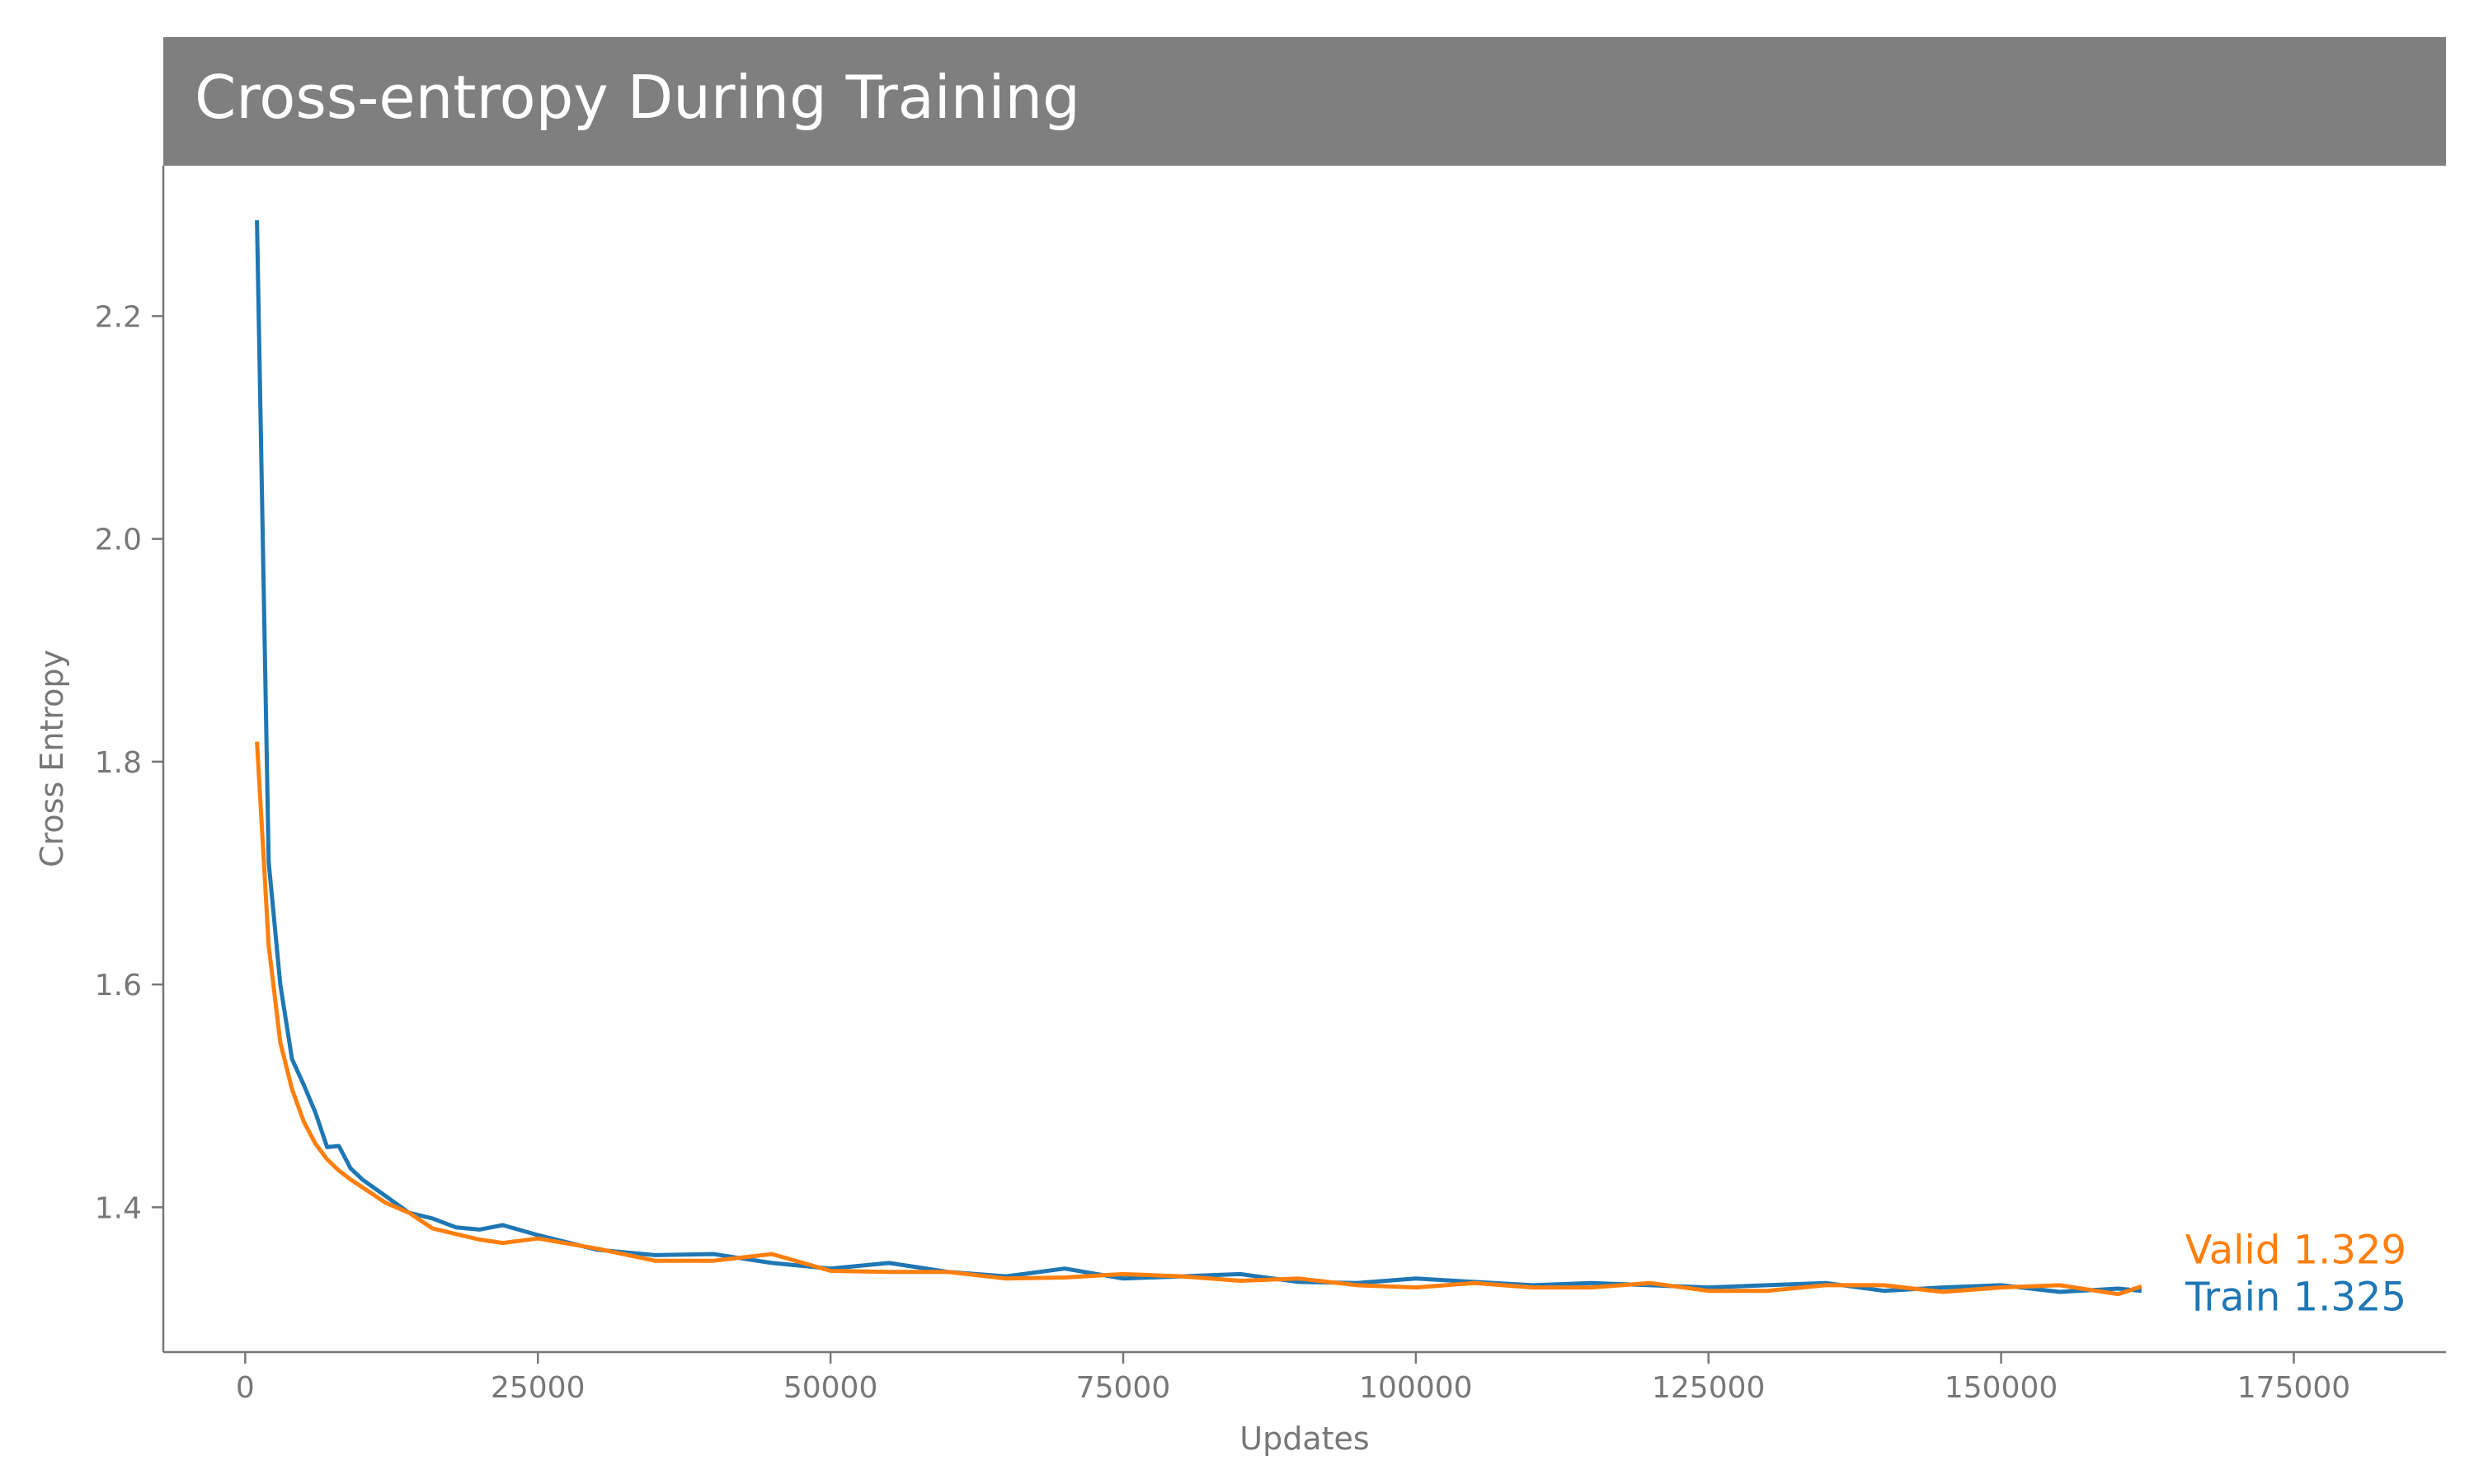 This screenshot has width=2474, height=1484. I want to click on x-axis-ticks: 0 25000 50000 75000 100000 125000 150000 175000, so click(1293, 1378).